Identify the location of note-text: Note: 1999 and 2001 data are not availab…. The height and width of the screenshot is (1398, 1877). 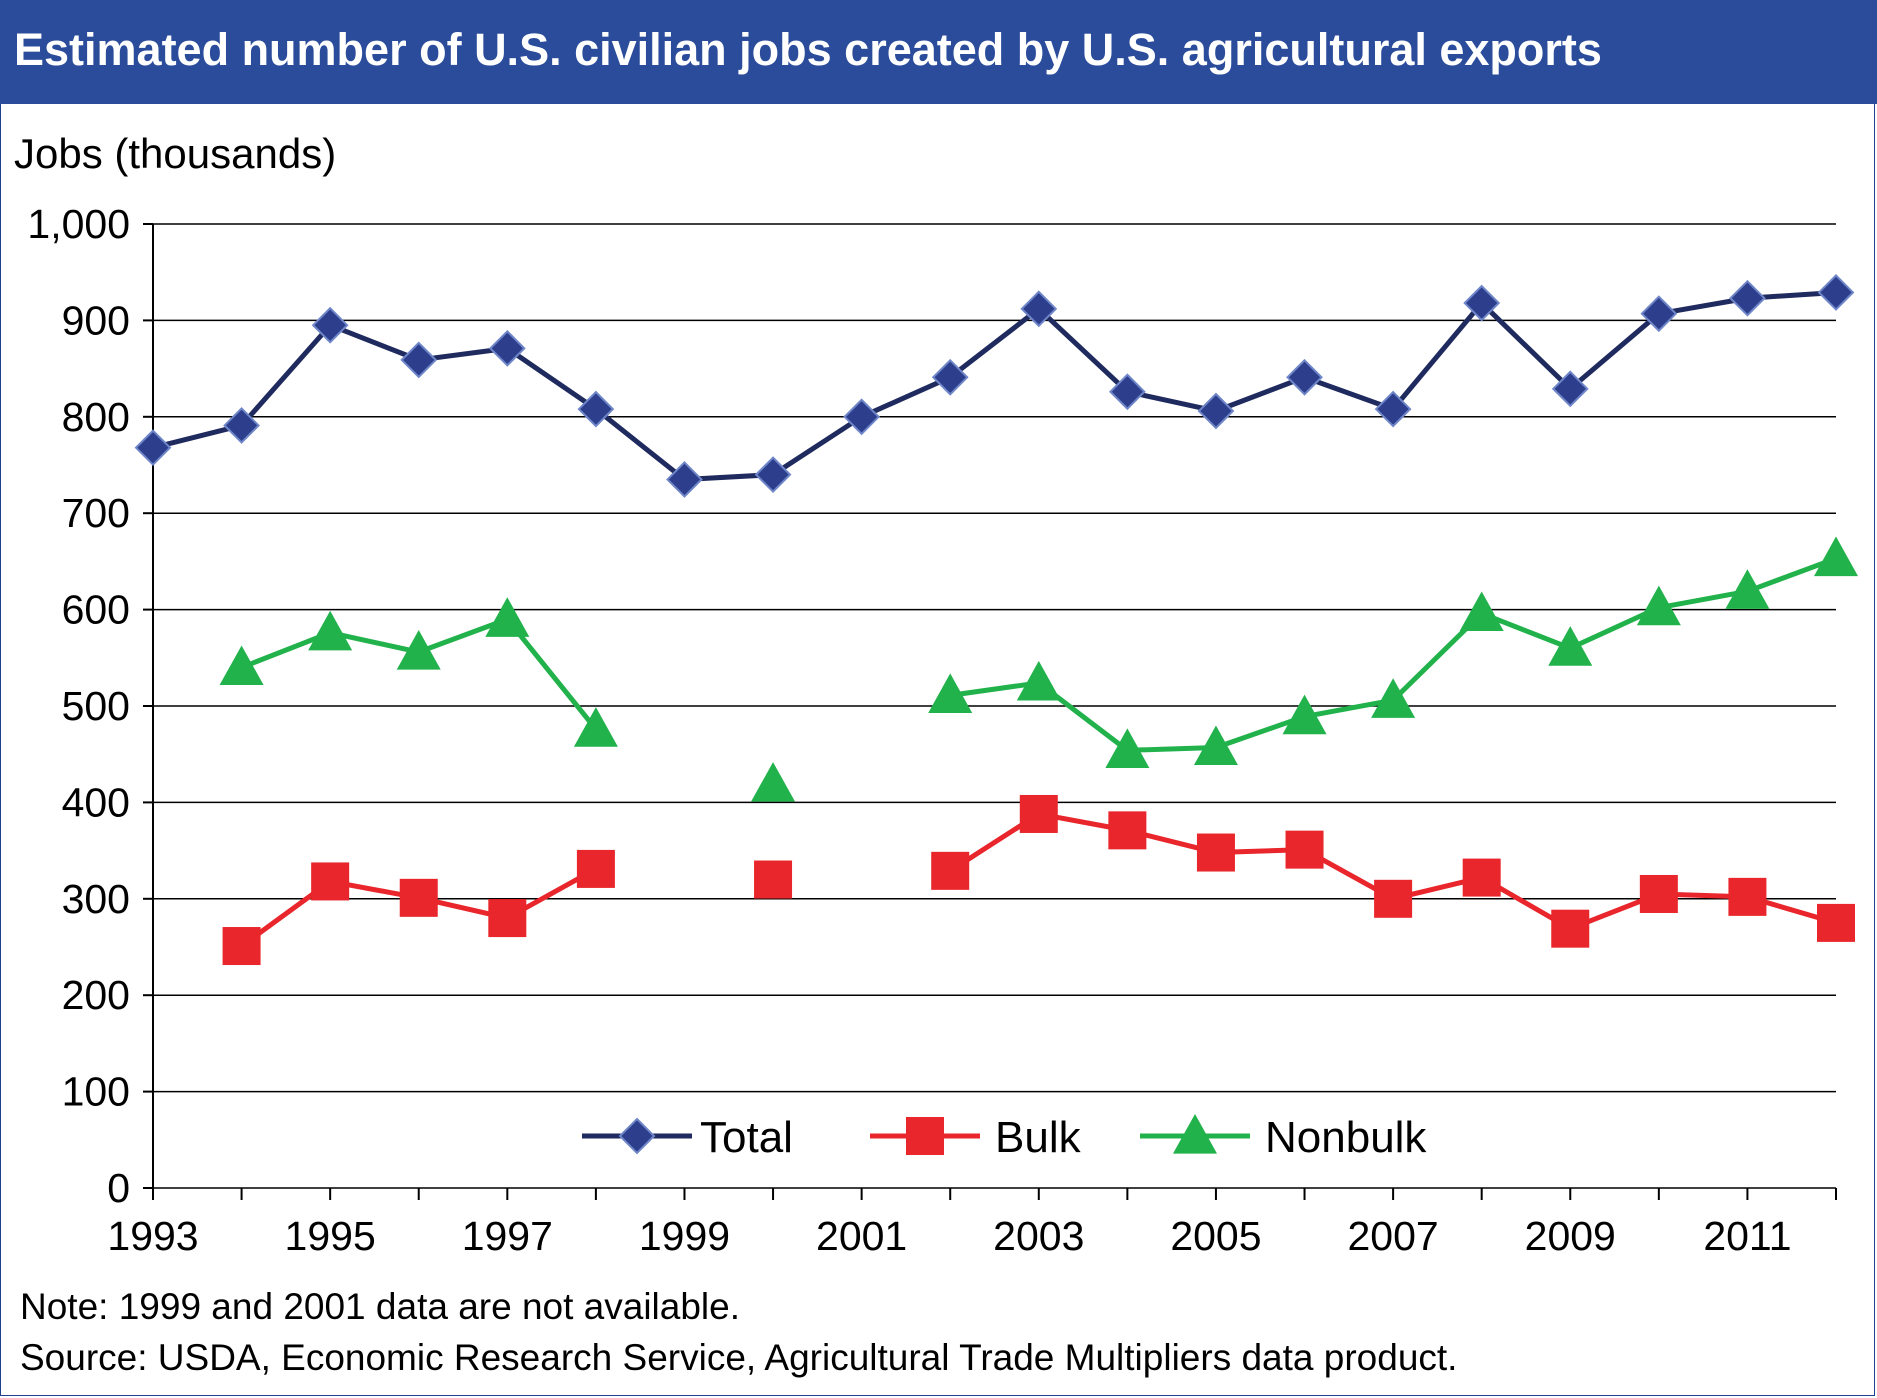
(380, 1306).